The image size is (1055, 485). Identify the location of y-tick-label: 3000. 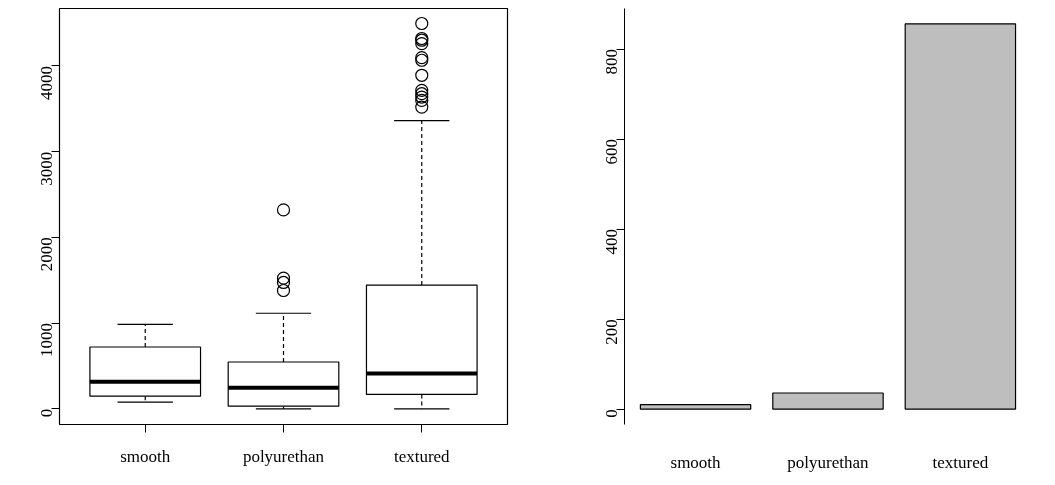
(46, 168).